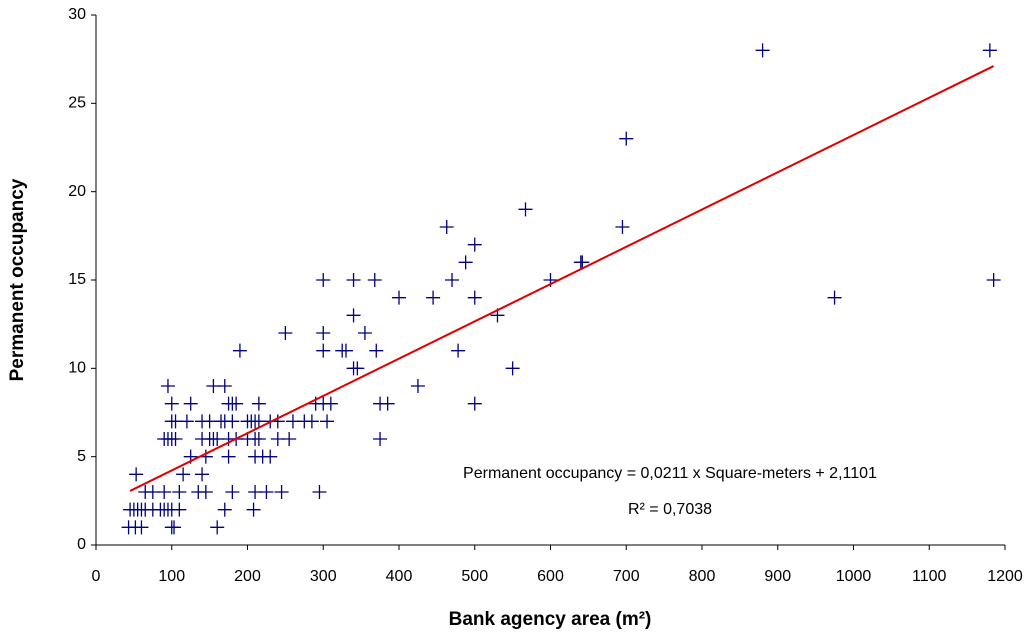 This screenshot has height=635, width=1029. What do you see at coordinates (171, 576) in the screenshot?
I see `x-tick-label: 100` at bounding box center [171, 576].